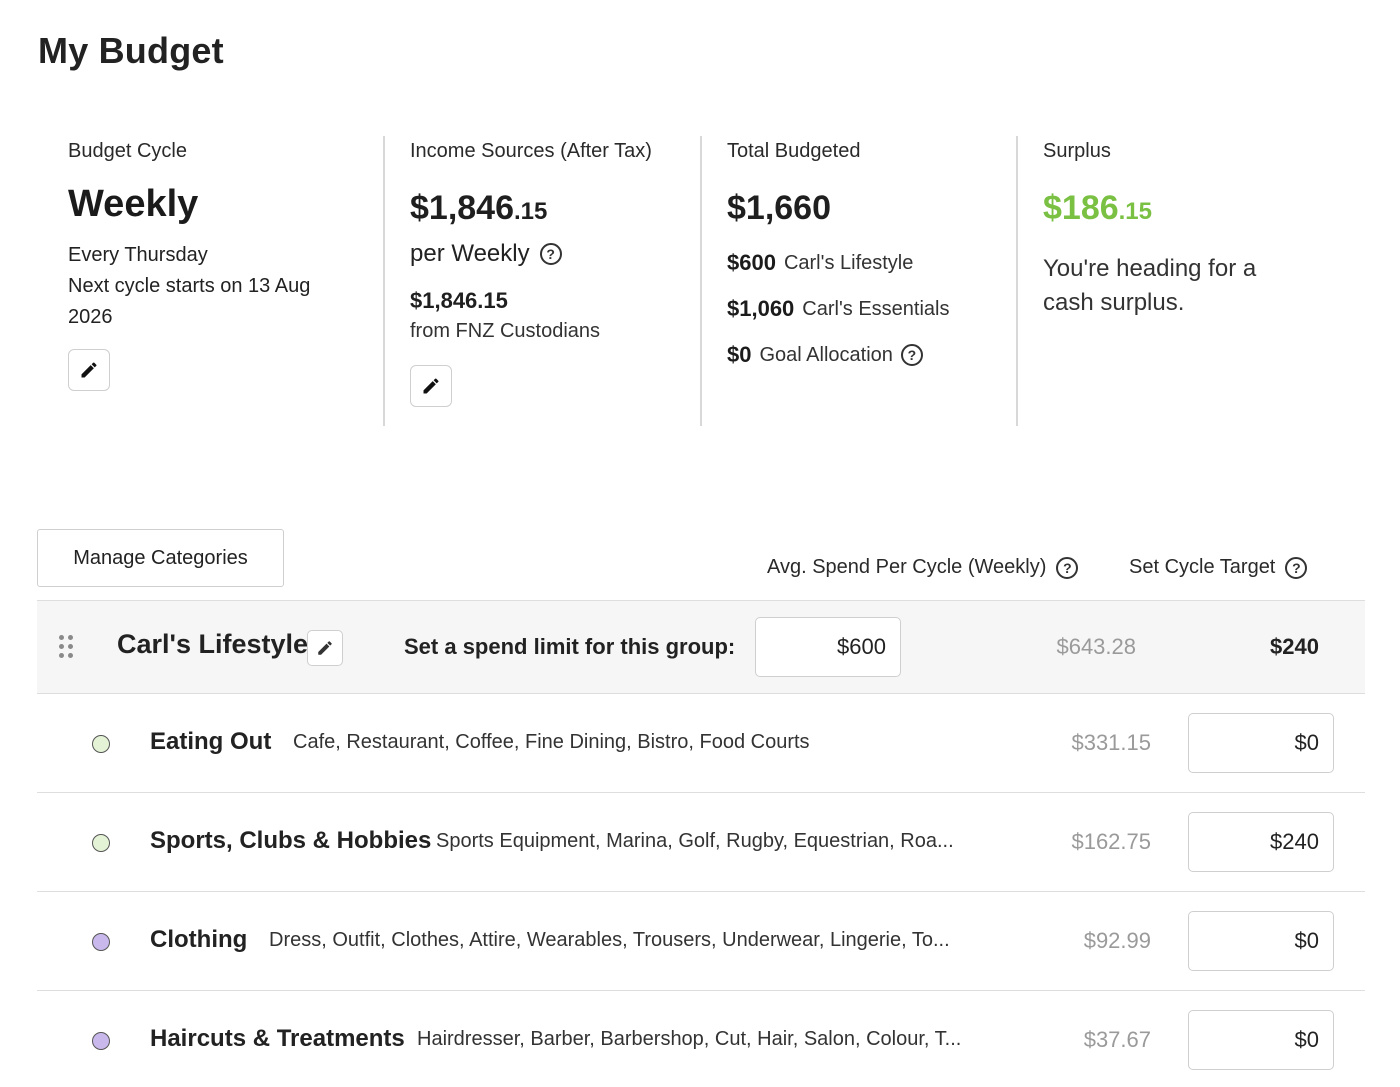 The image size is (1400, 1087). Describe the element at coordinates (1117, 1039) in the screenshot. I see `category-avg-spend: $37.67` at that location.